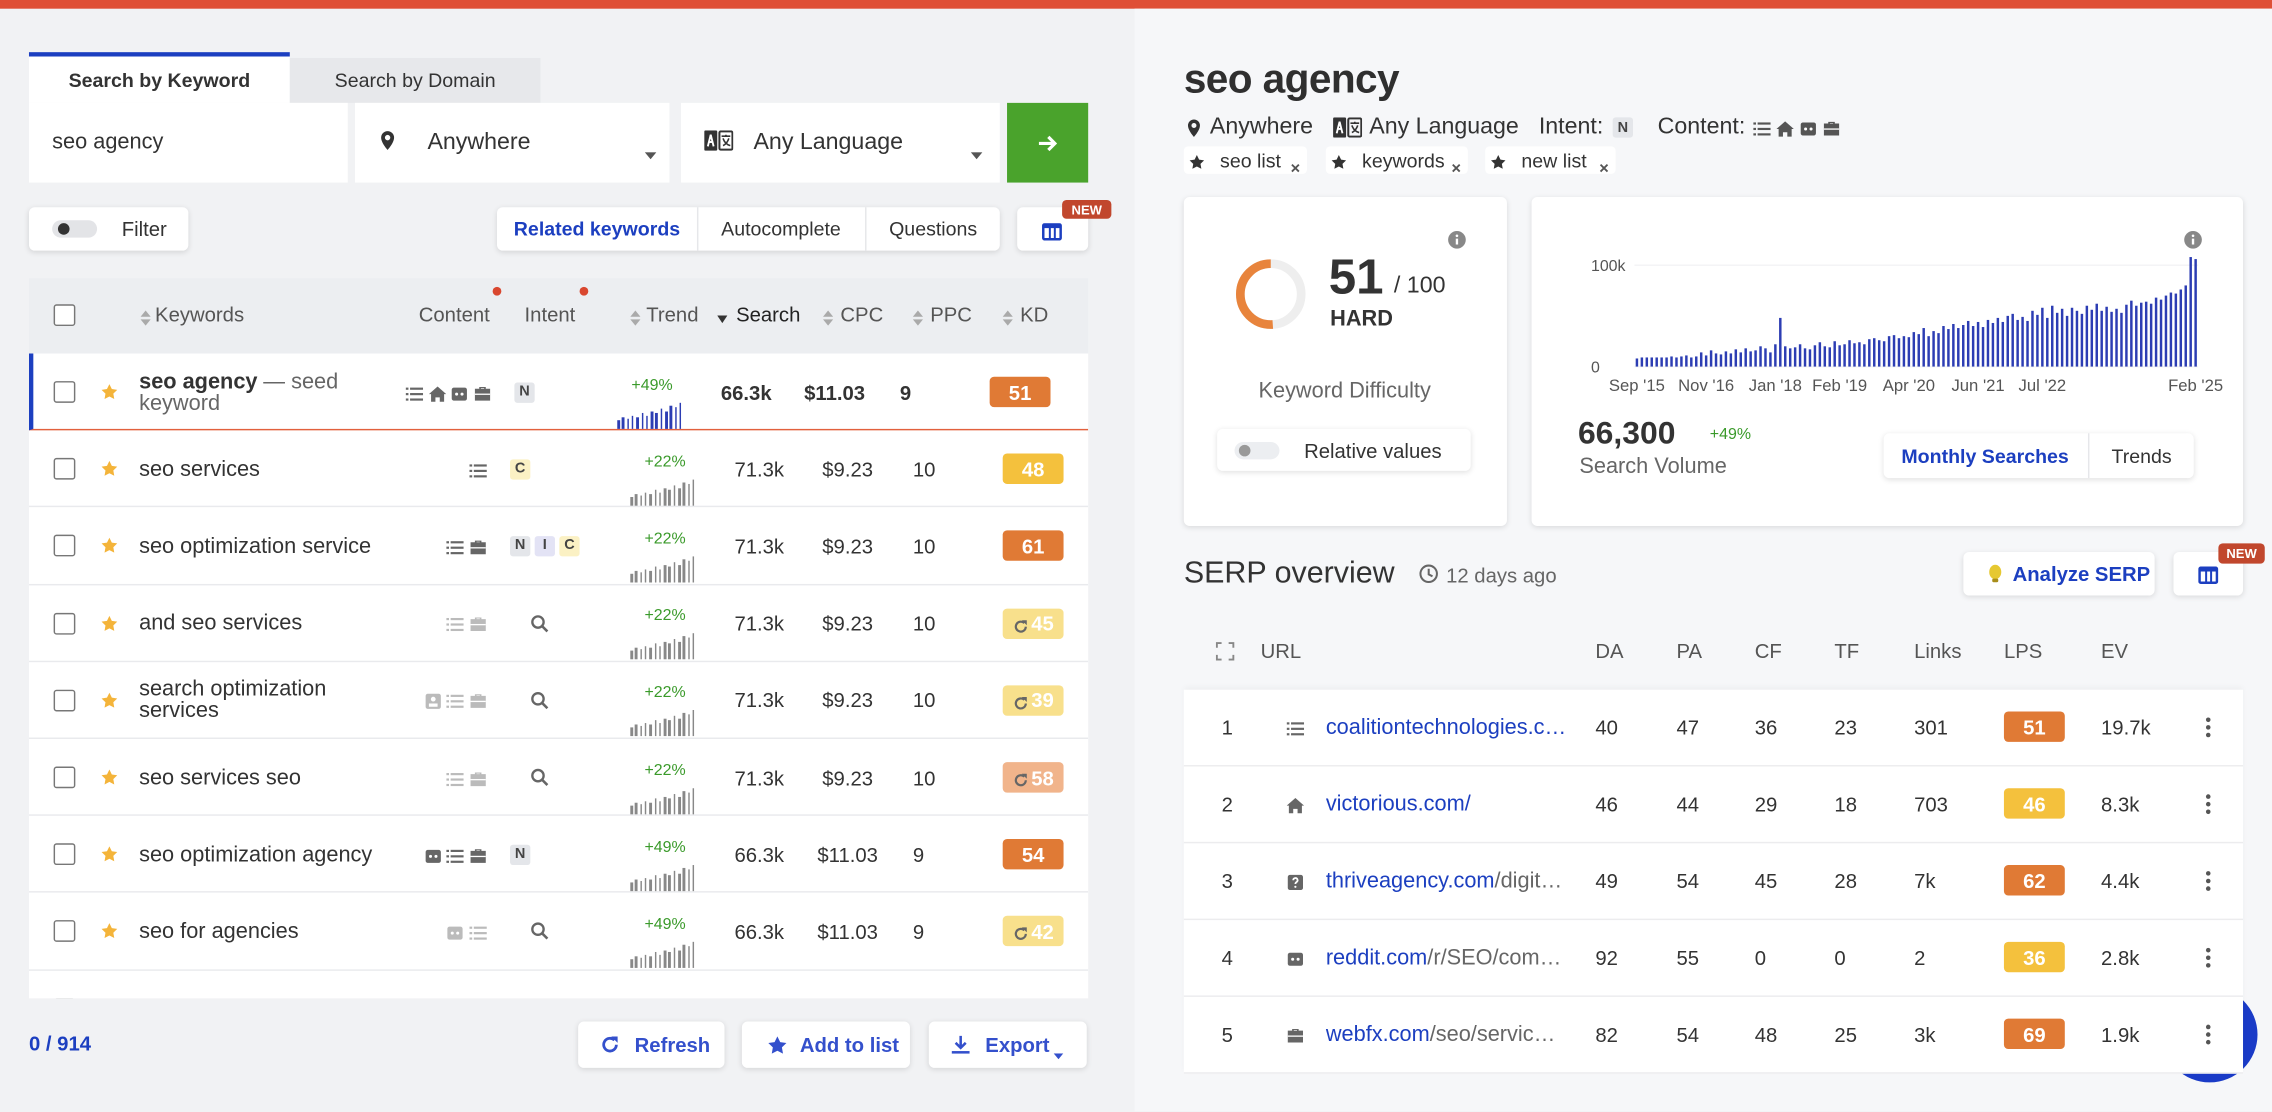 Image resolution: width=2272 pixels, height=1112 pixels. Describe the element at coordinates (1281, 651) in the screenshot. I see `column-header: URL` at that location.